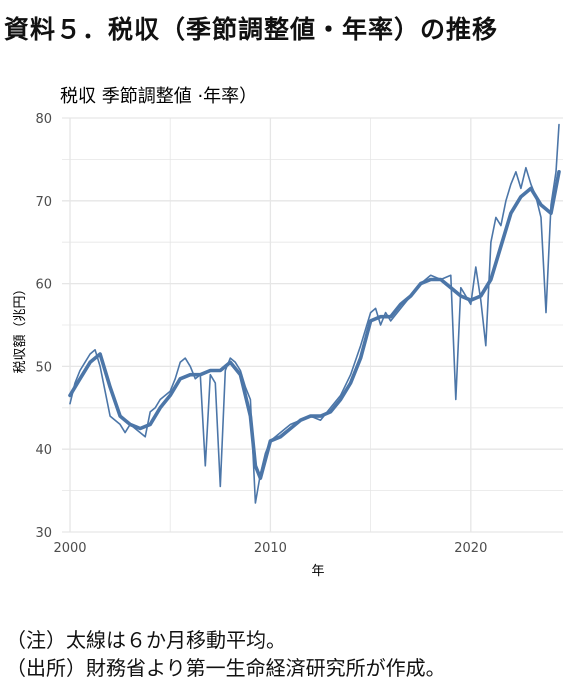 This screenshot has width=565, height=689. I want to click on y-tick-label: 30, so click(43, 533).